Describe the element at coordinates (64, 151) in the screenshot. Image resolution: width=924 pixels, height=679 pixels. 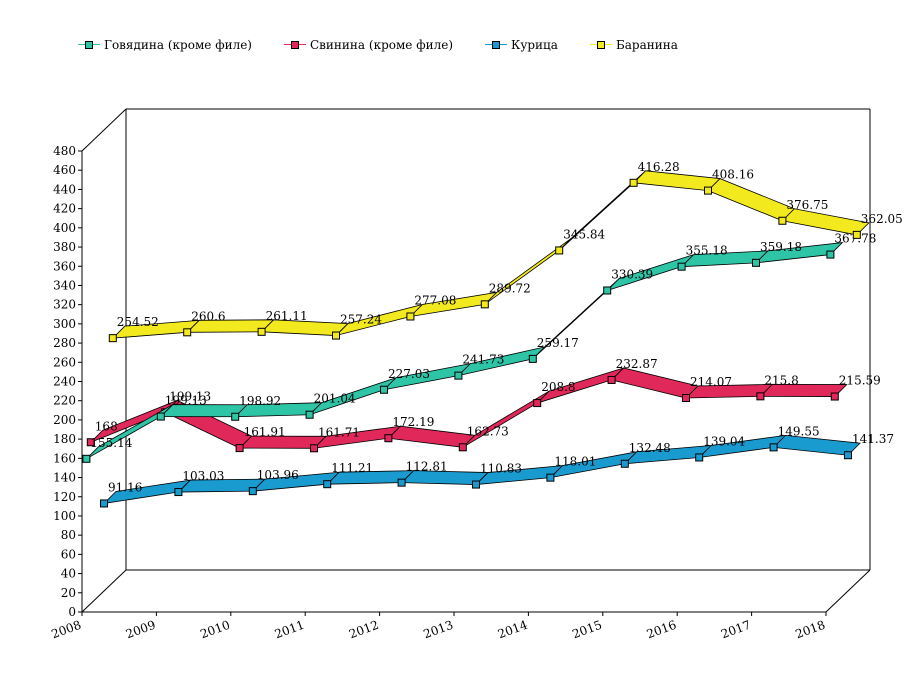
I see `y-tick-label: 480` at that location.